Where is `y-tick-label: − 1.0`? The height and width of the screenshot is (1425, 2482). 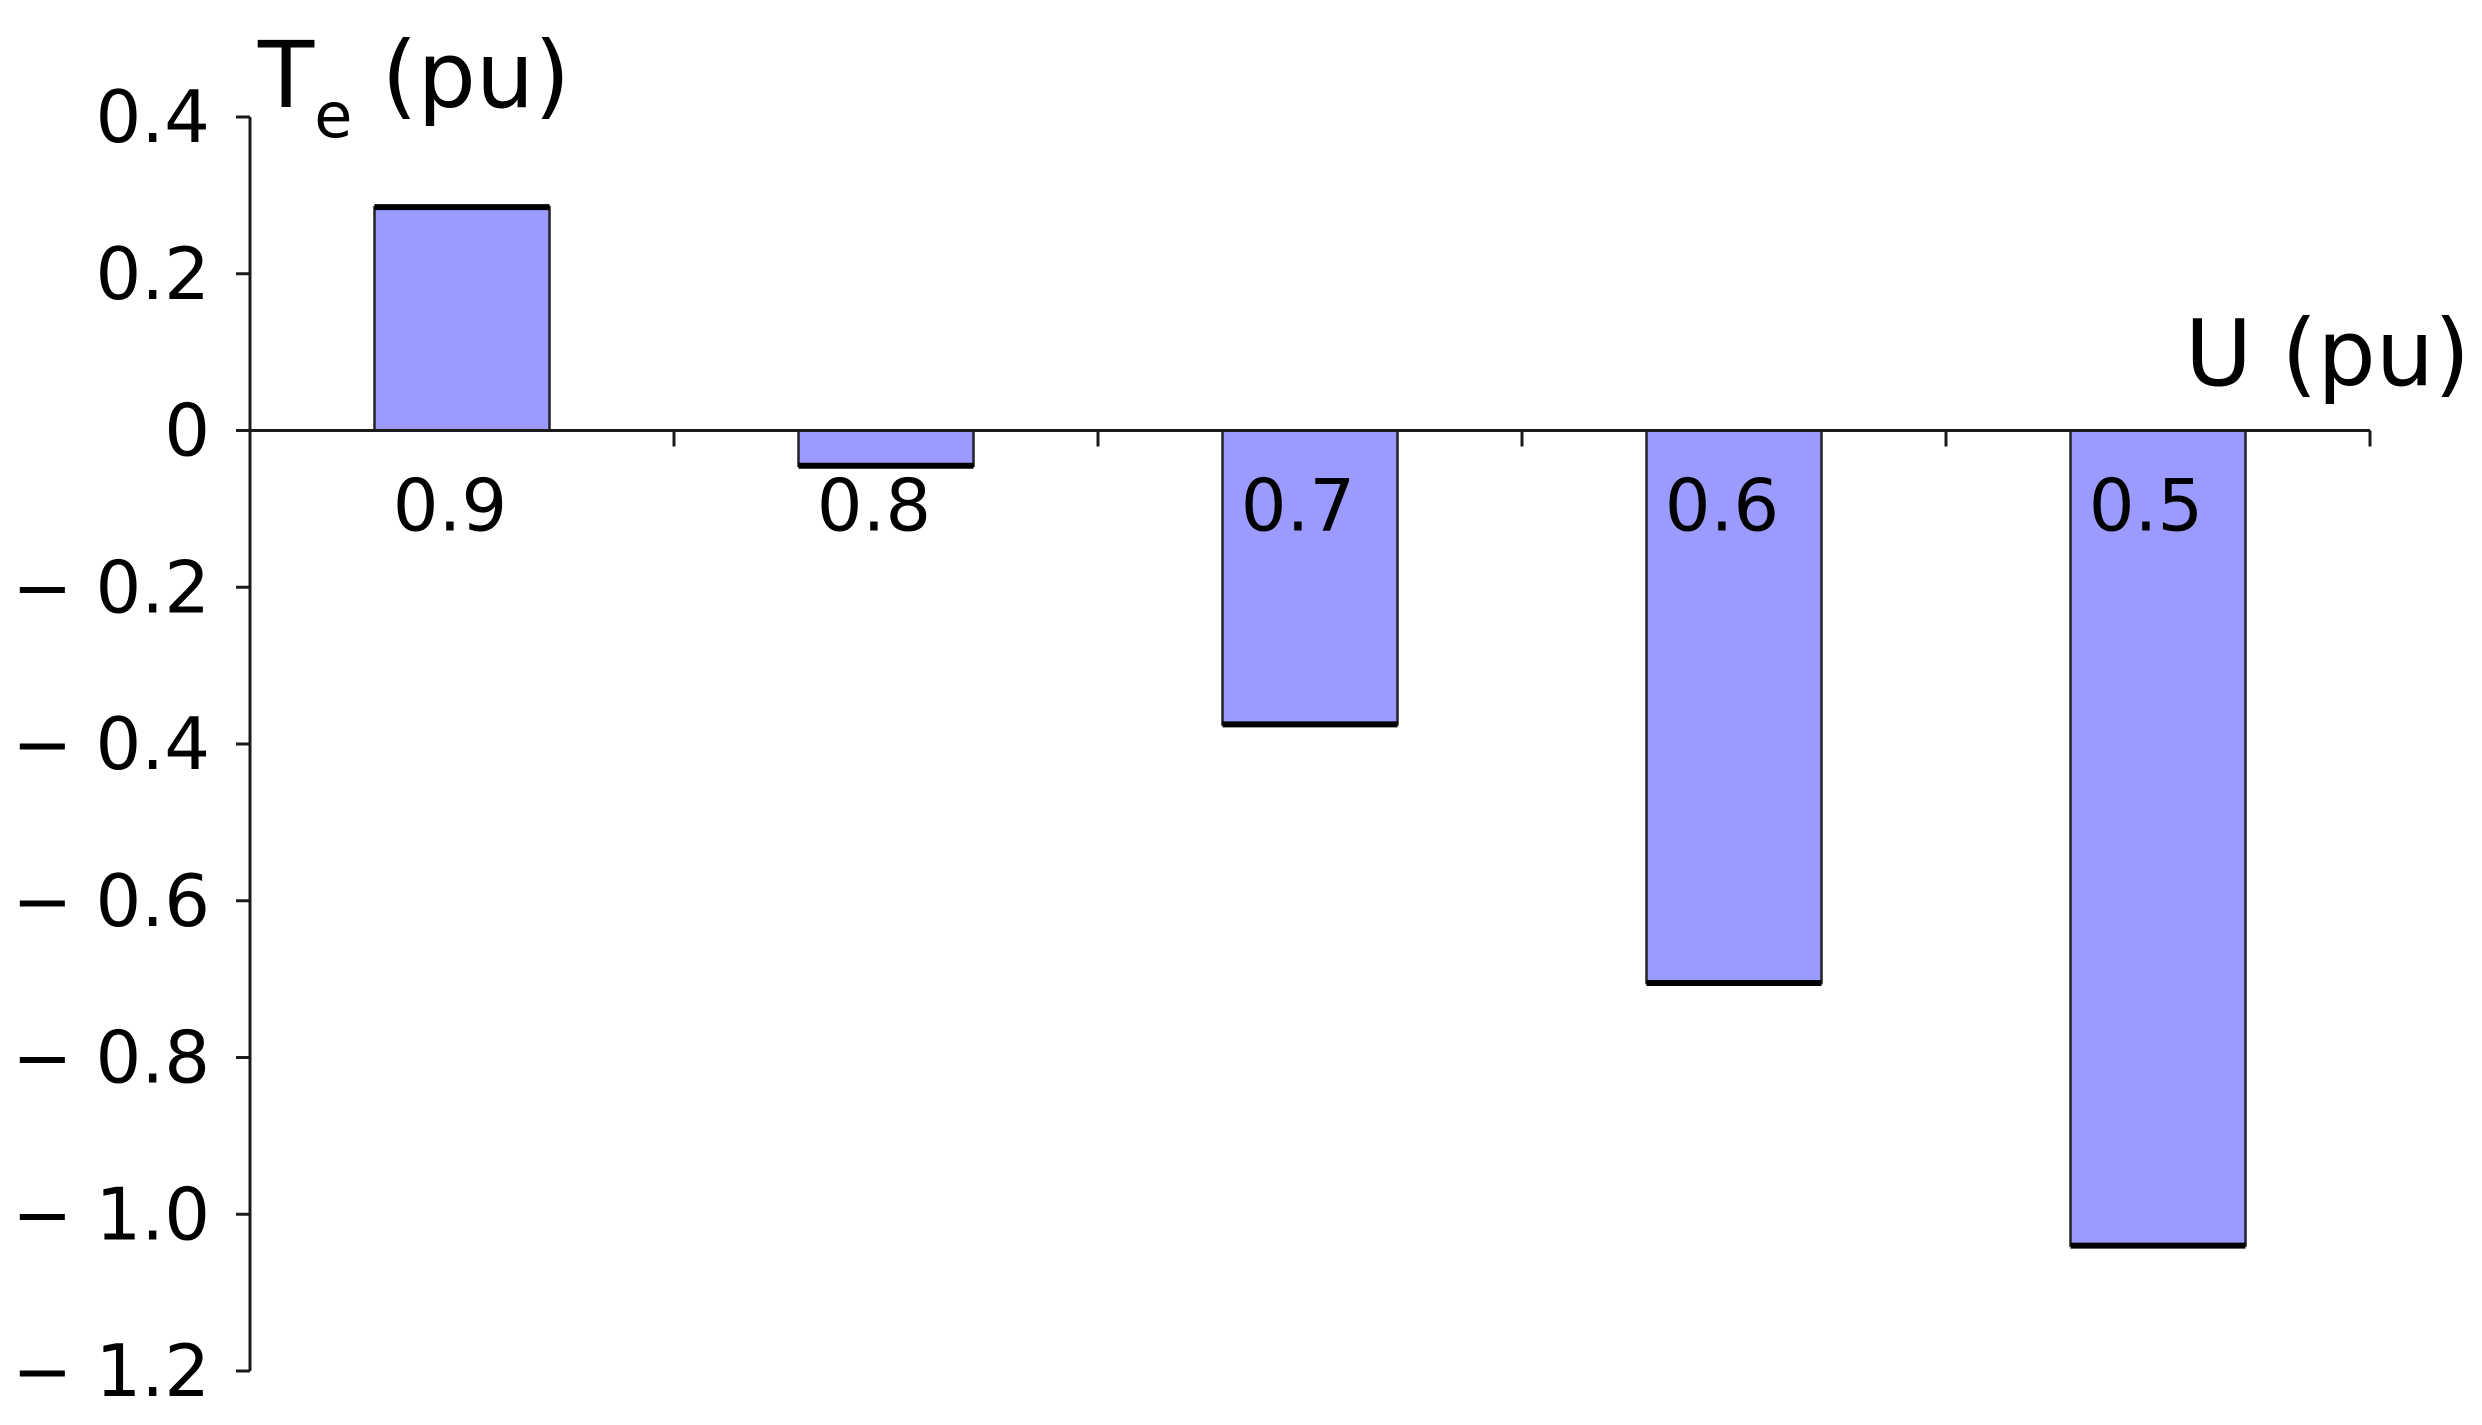
y-tick-label: − 1.0 is located at coordinates (111, 1214).